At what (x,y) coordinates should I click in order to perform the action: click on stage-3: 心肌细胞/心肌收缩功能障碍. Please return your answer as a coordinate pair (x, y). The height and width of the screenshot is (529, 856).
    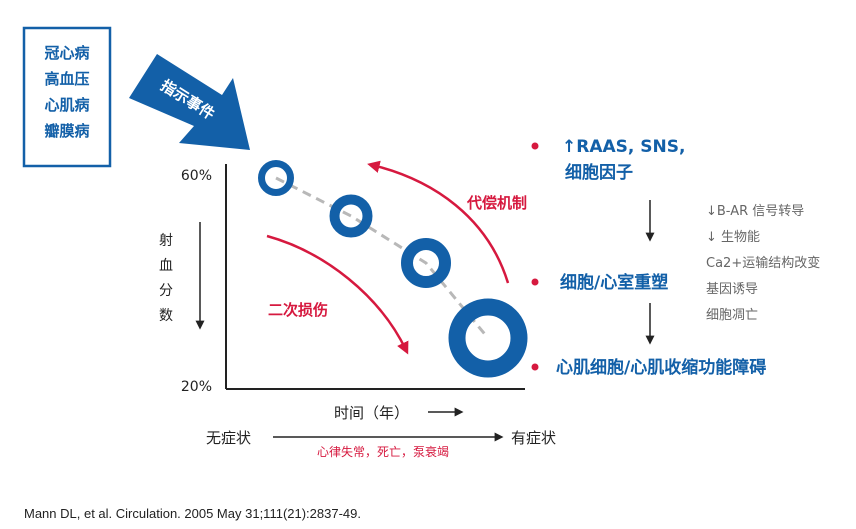
    Looking at the image, I should click on (661, 367).